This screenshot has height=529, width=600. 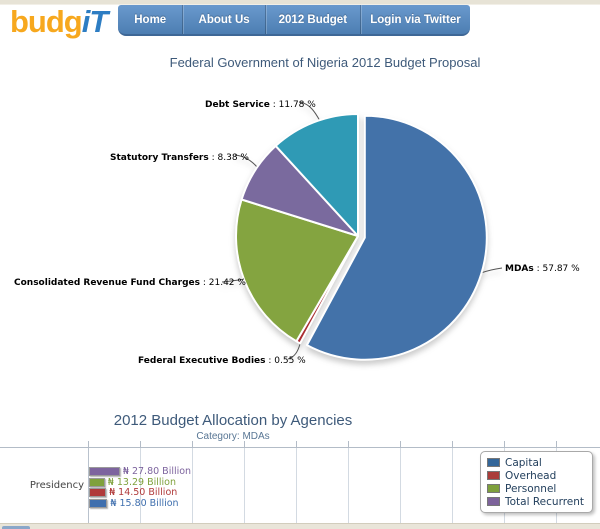 What do you see at coordinates (310, 111) in the screenshot?
I see `connector-debt-service` at bounding box center [310, 111].